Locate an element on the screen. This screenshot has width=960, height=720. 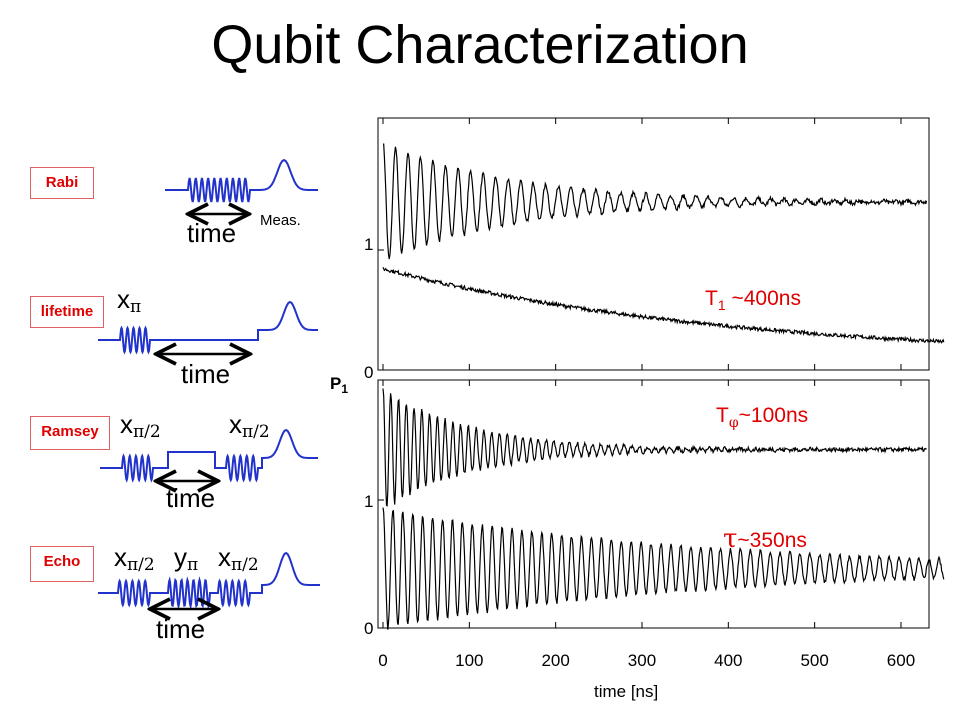
lifetime-time-label: time is located at coordinates (205, 374).